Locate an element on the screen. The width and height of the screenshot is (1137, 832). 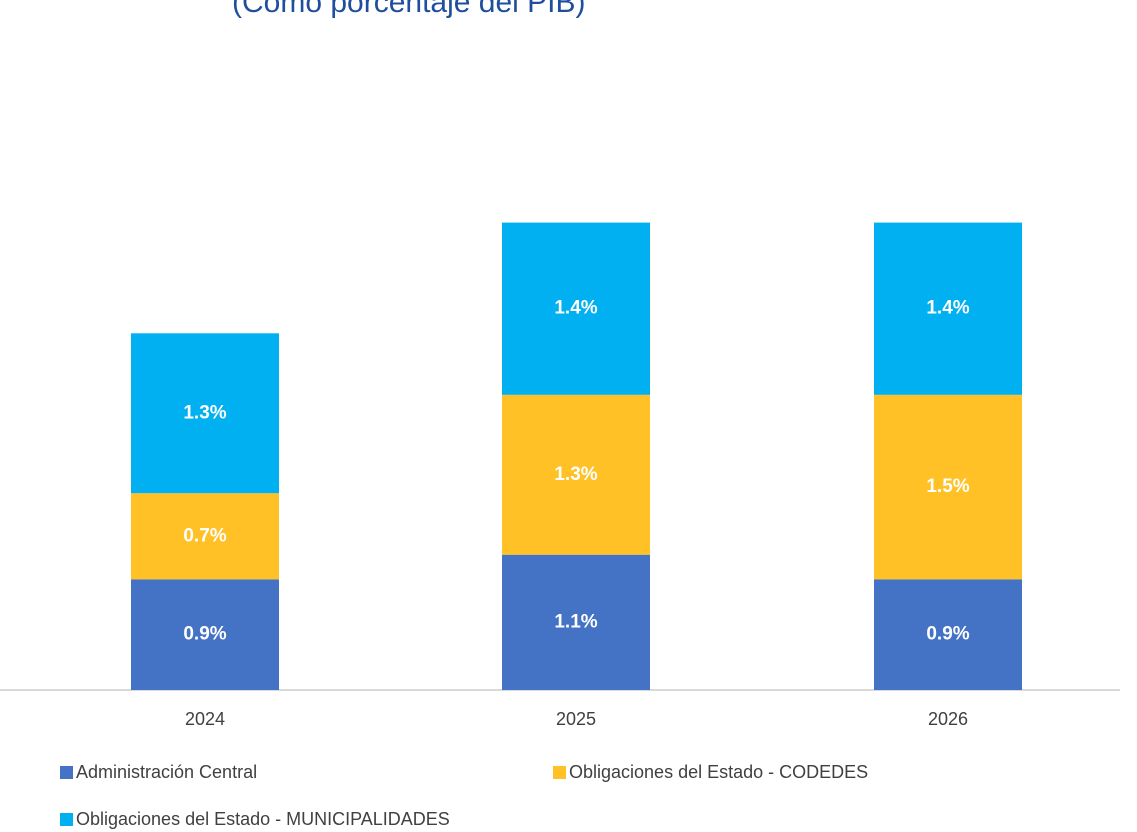
legend-label: Obligaciones del Estado - CODEDES is located at coordinates (718, 772).